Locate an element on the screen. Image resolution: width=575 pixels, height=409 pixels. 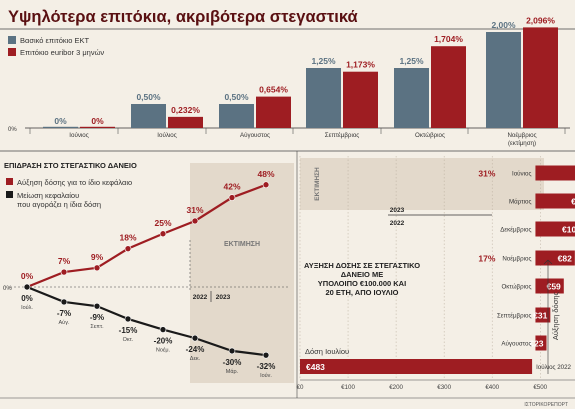
category-label: Ιούν. is located at coordinates (266, 375).